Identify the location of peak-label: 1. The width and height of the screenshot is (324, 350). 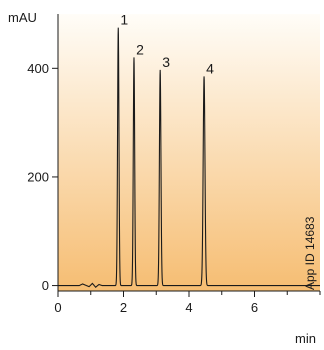
(124, 20).